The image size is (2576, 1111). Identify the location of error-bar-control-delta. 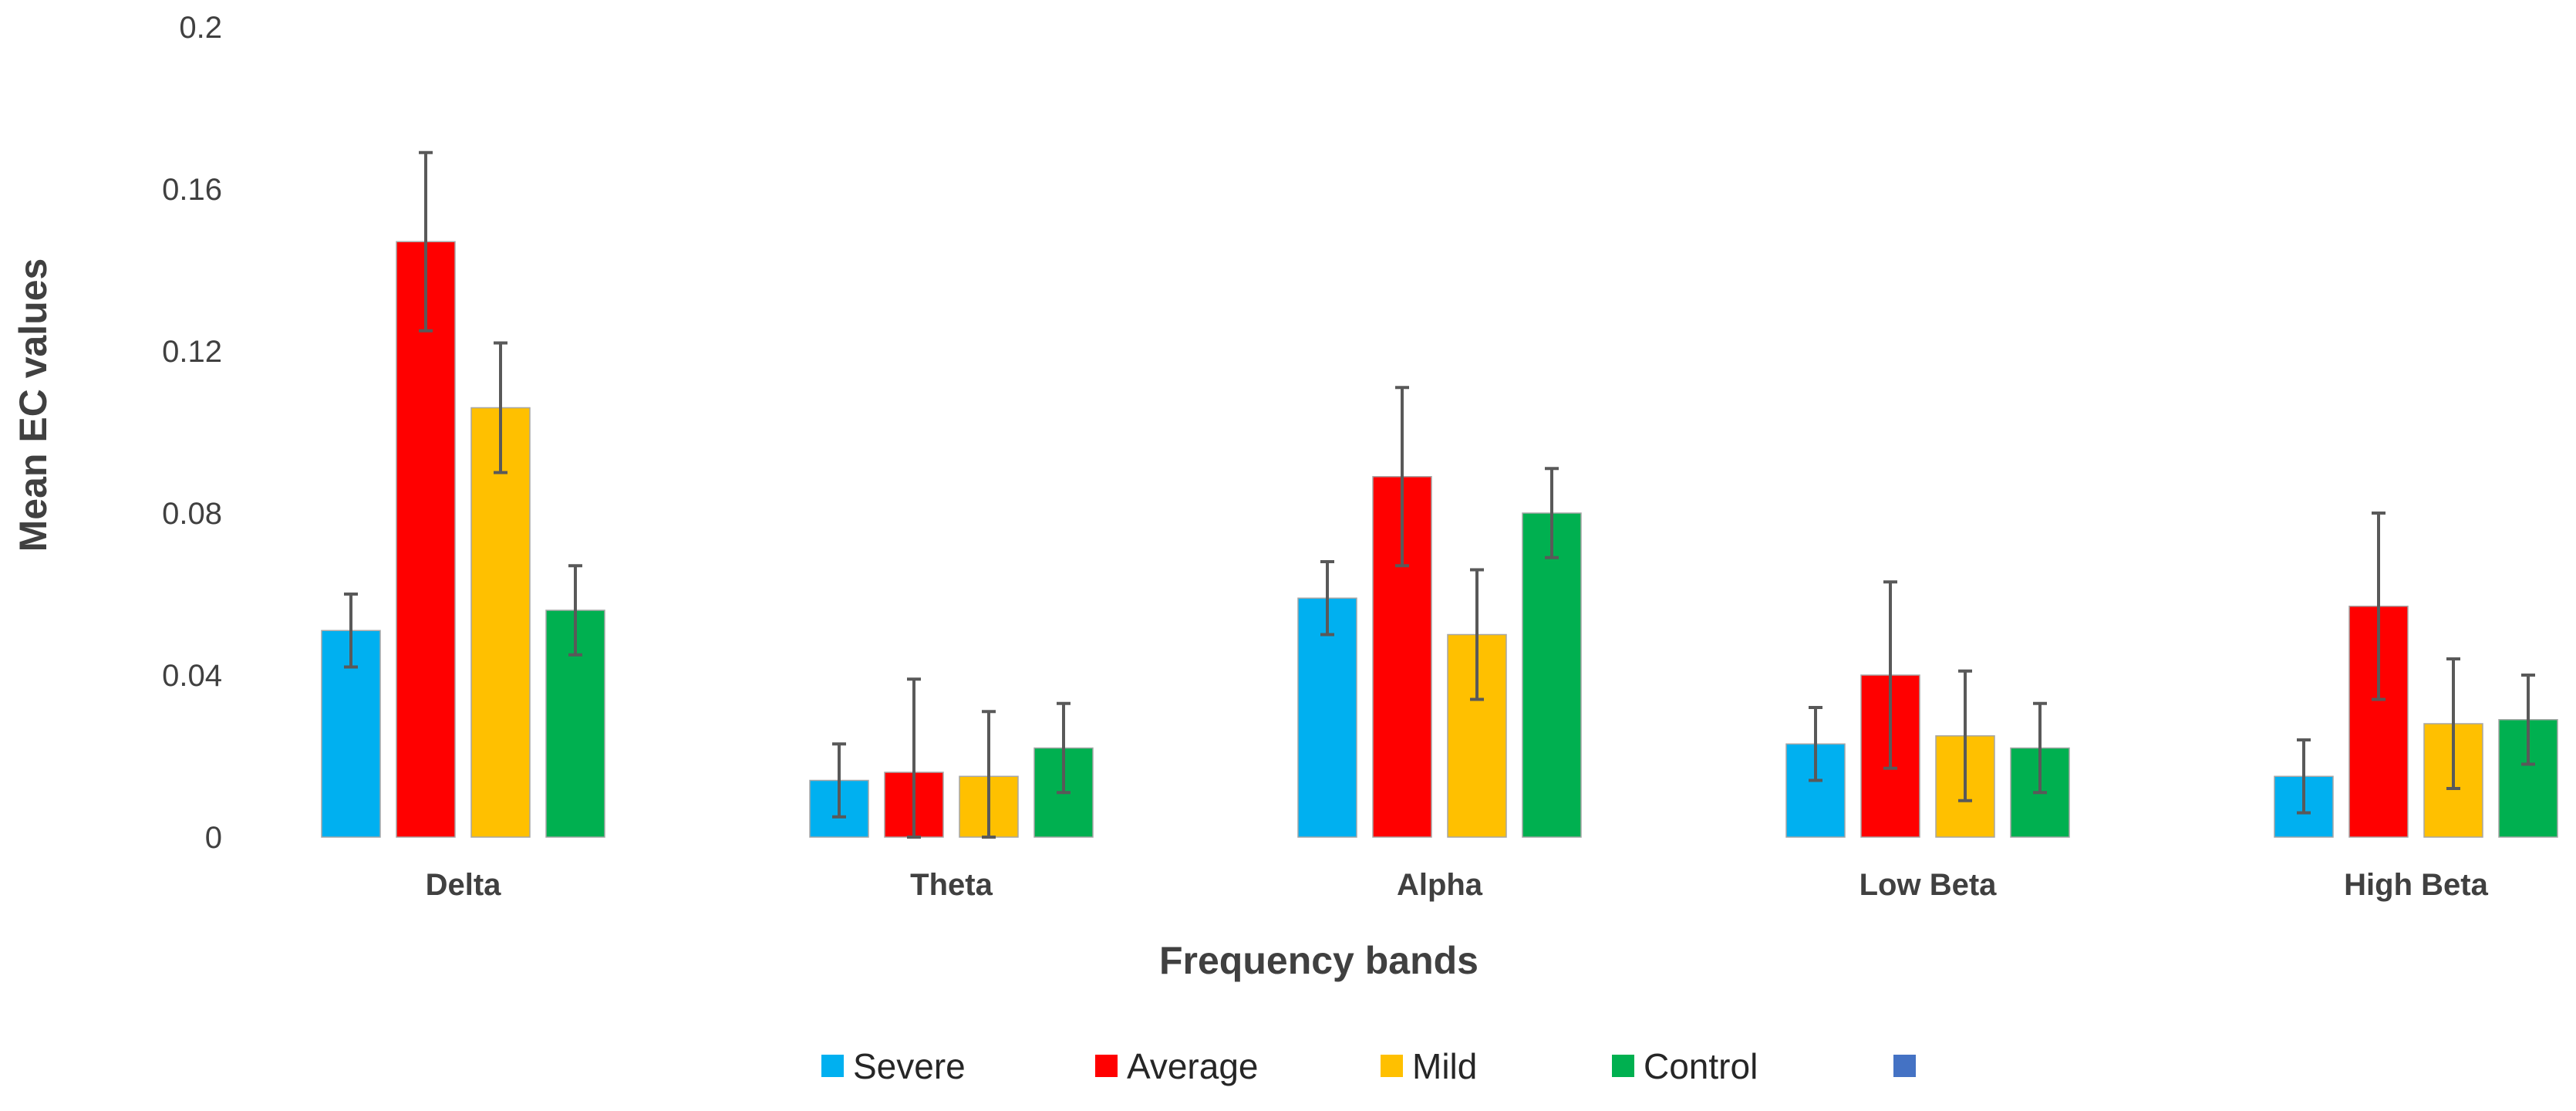
(575, 610).